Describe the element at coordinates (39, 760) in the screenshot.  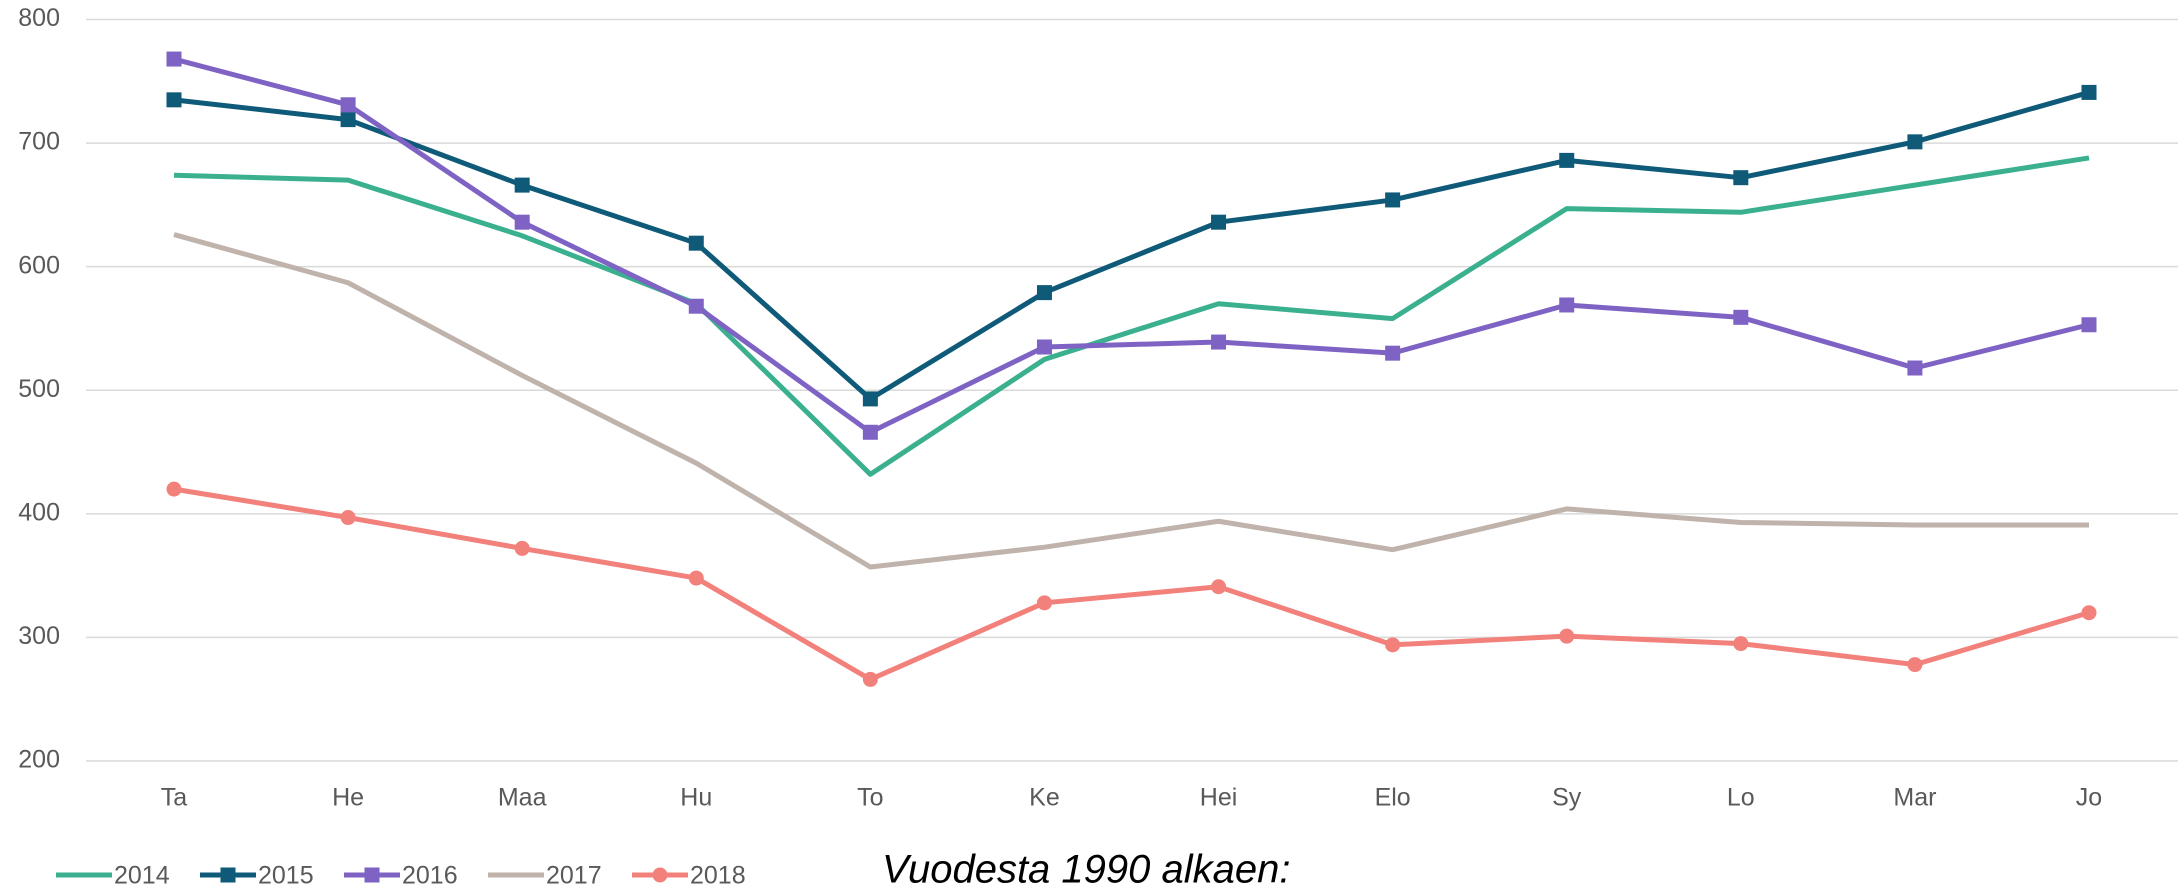
I see `y-tick-label: 200` at that location.